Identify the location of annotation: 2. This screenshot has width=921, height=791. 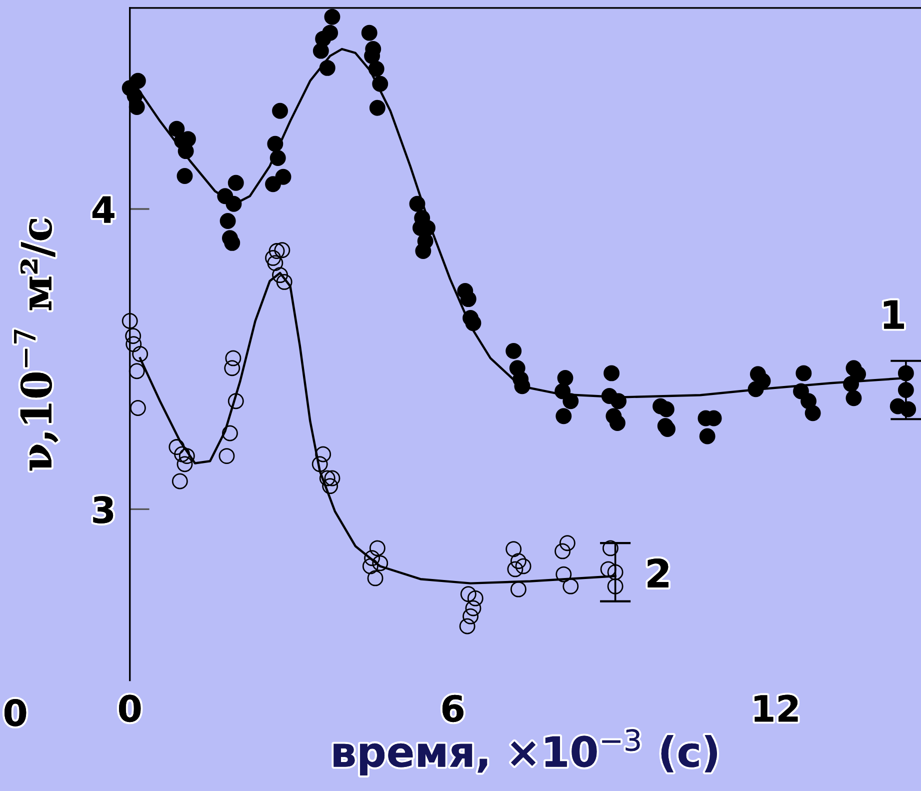
(658, 573).